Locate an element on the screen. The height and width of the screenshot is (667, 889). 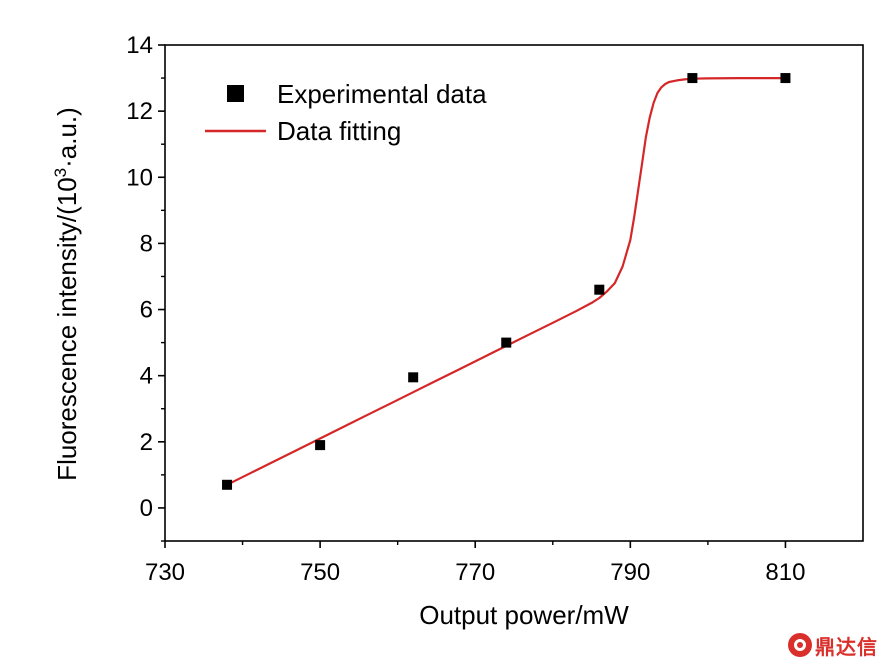
y-tick-label: 6 is located at coordinates (146, 310).